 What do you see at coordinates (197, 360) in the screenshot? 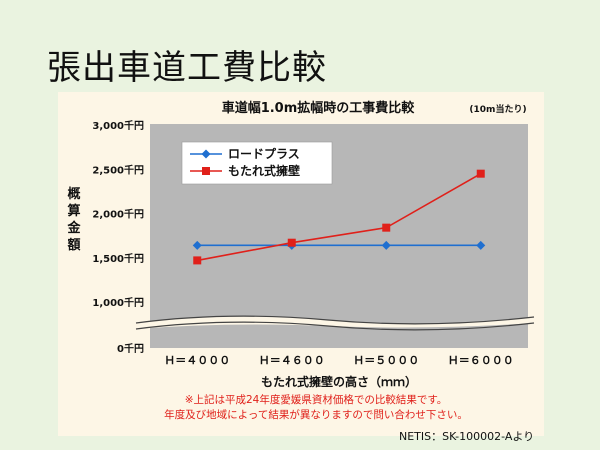
I see `x-tick-label: Ｈ＝４０００` at bounding box center [197, 360].